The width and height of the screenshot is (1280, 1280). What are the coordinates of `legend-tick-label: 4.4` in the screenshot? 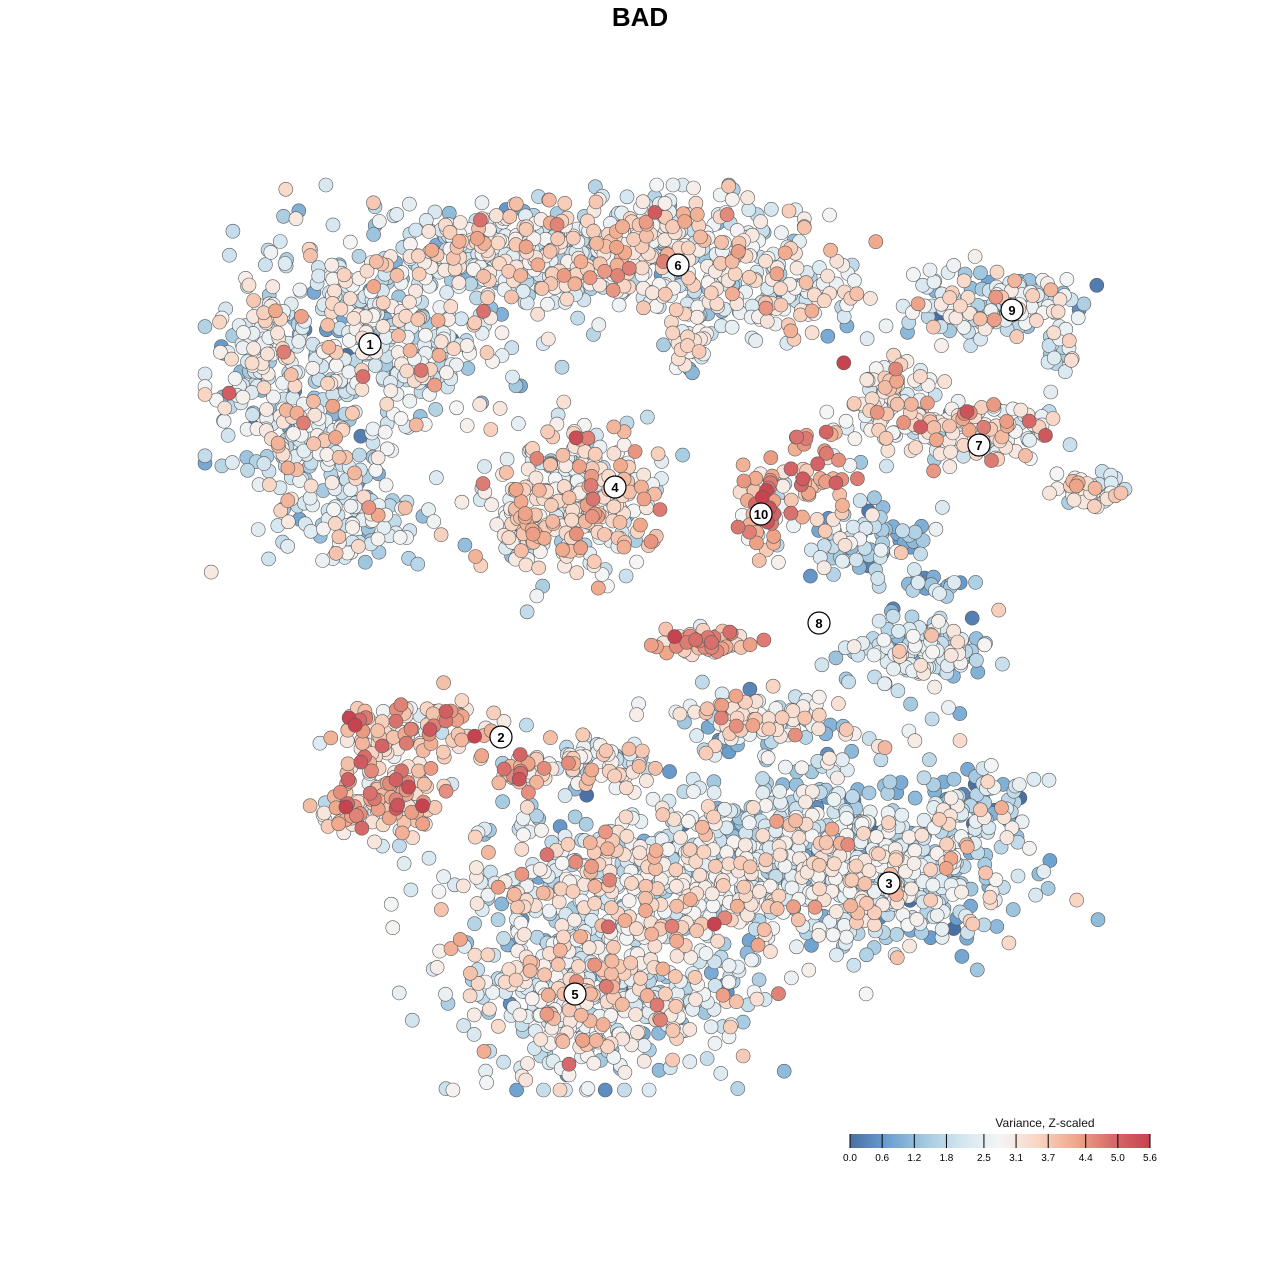 It's located at (1086, 1158).